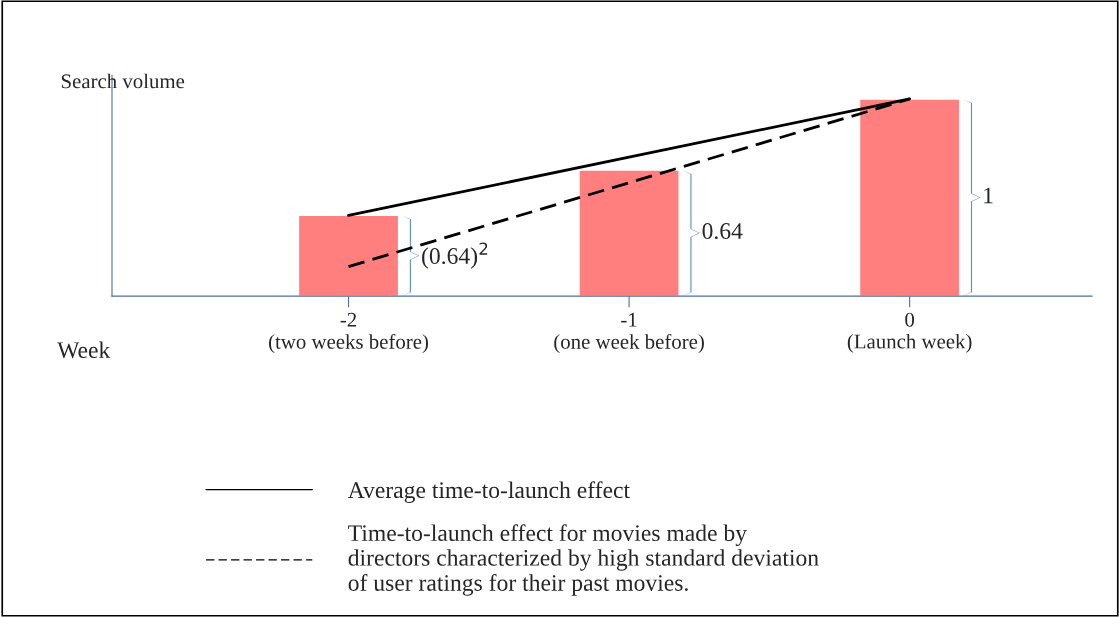 The width and height of the screenshot is (1120, 617). Describe the element at coordinates (488, 492) in the screenshot. I see `legend-label: Average time-to-launch effect` at that location.